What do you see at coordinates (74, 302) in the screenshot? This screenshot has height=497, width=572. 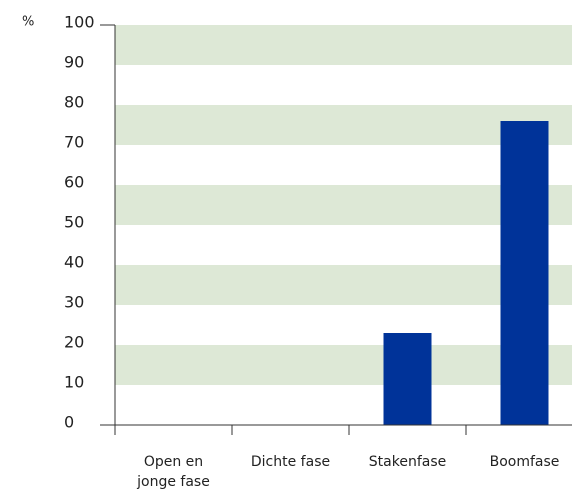 I see `y-tick-label: 30` at bounding box center [74, 302].